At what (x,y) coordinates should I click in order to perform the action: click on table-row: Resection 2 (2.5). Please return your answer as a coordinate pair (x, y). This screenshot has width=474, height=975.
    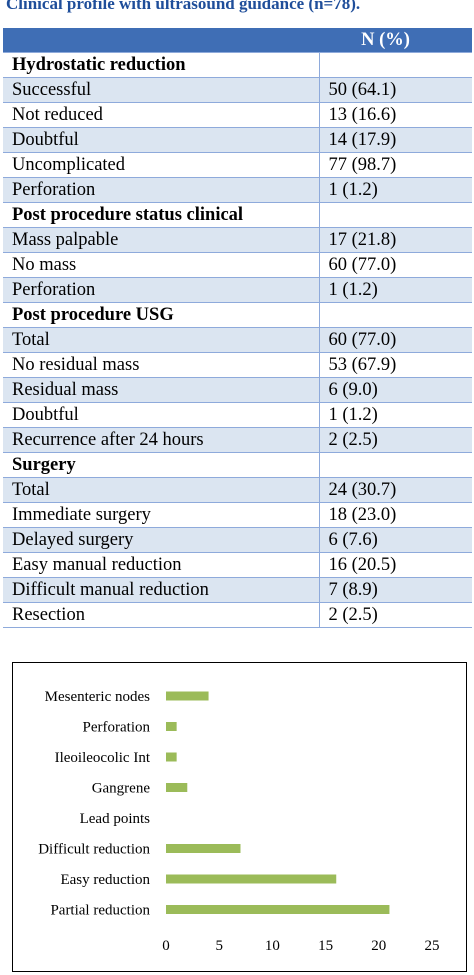
    Looking at the image, I should click on (237, 615).